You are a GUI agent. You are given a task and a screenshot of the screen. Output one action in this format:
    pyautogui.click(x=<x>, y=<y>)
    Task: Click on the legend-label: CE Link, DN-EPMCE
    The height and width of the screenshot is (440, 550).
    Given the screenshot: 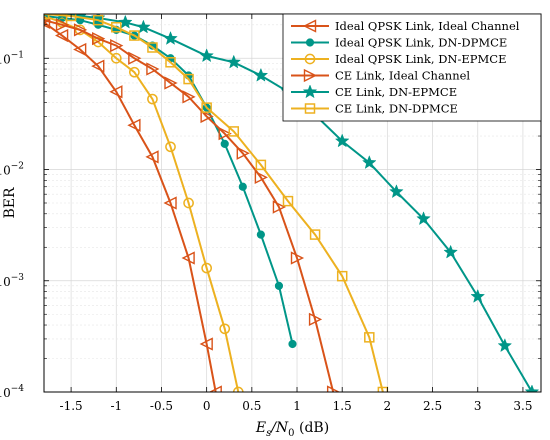 What is the action you would take?
    pyautogui.click(x=396, y=92)
    